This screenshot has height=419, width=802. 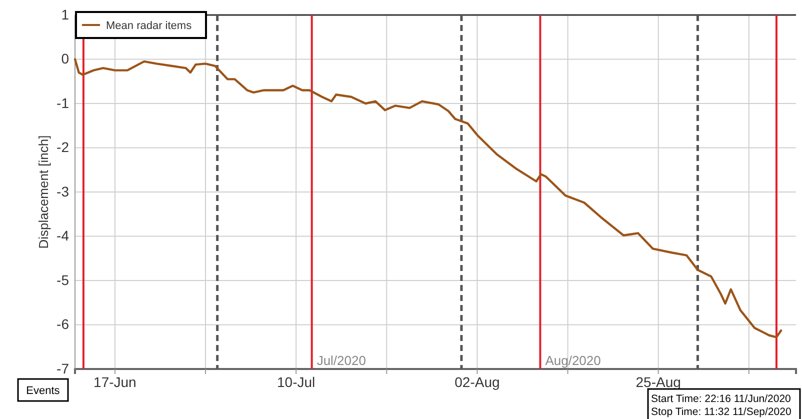 What do you see at coordinates (63, 236) in the screenshot?
I see `y-tick-label: -4` at bounding box center [63, 236].